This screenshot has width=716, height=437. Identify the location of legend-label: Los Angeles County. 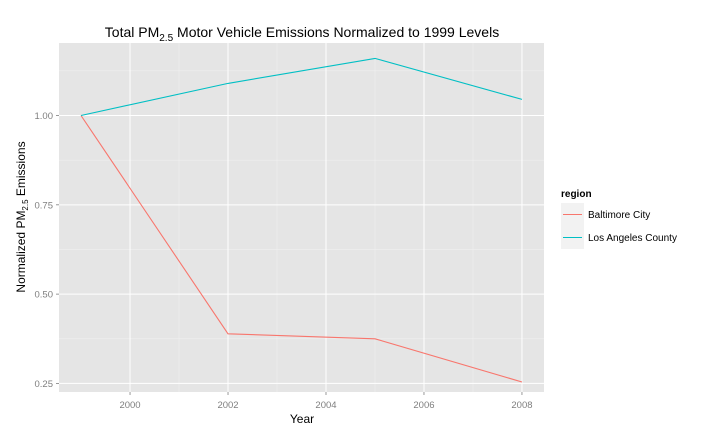
(632, 238).